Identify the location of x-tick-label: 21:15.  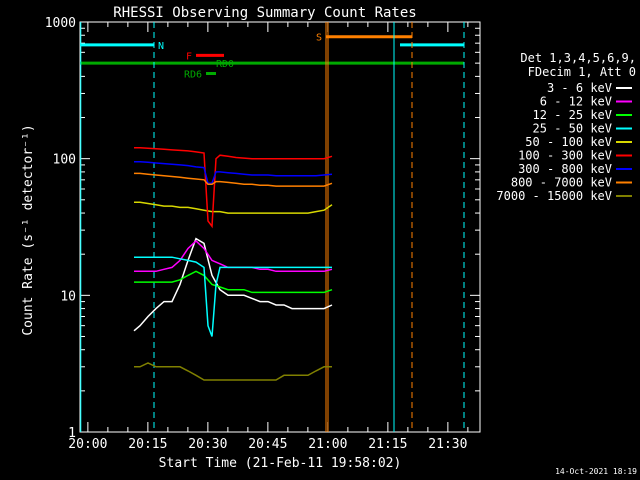
(387, 444).